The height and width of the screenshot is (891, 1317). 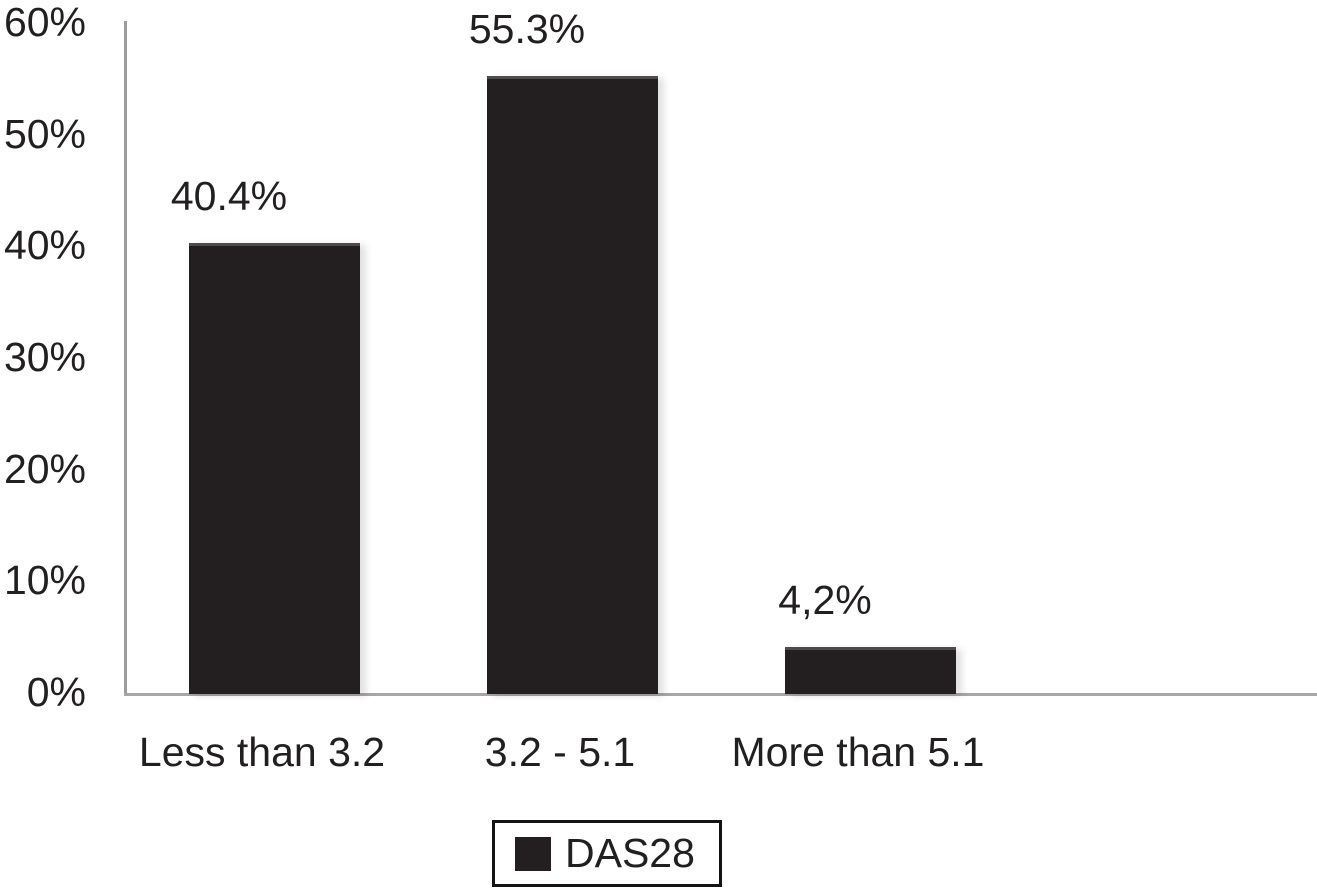 I want to click on bar-data-label: 40.4%, so click(x=229, y=195).